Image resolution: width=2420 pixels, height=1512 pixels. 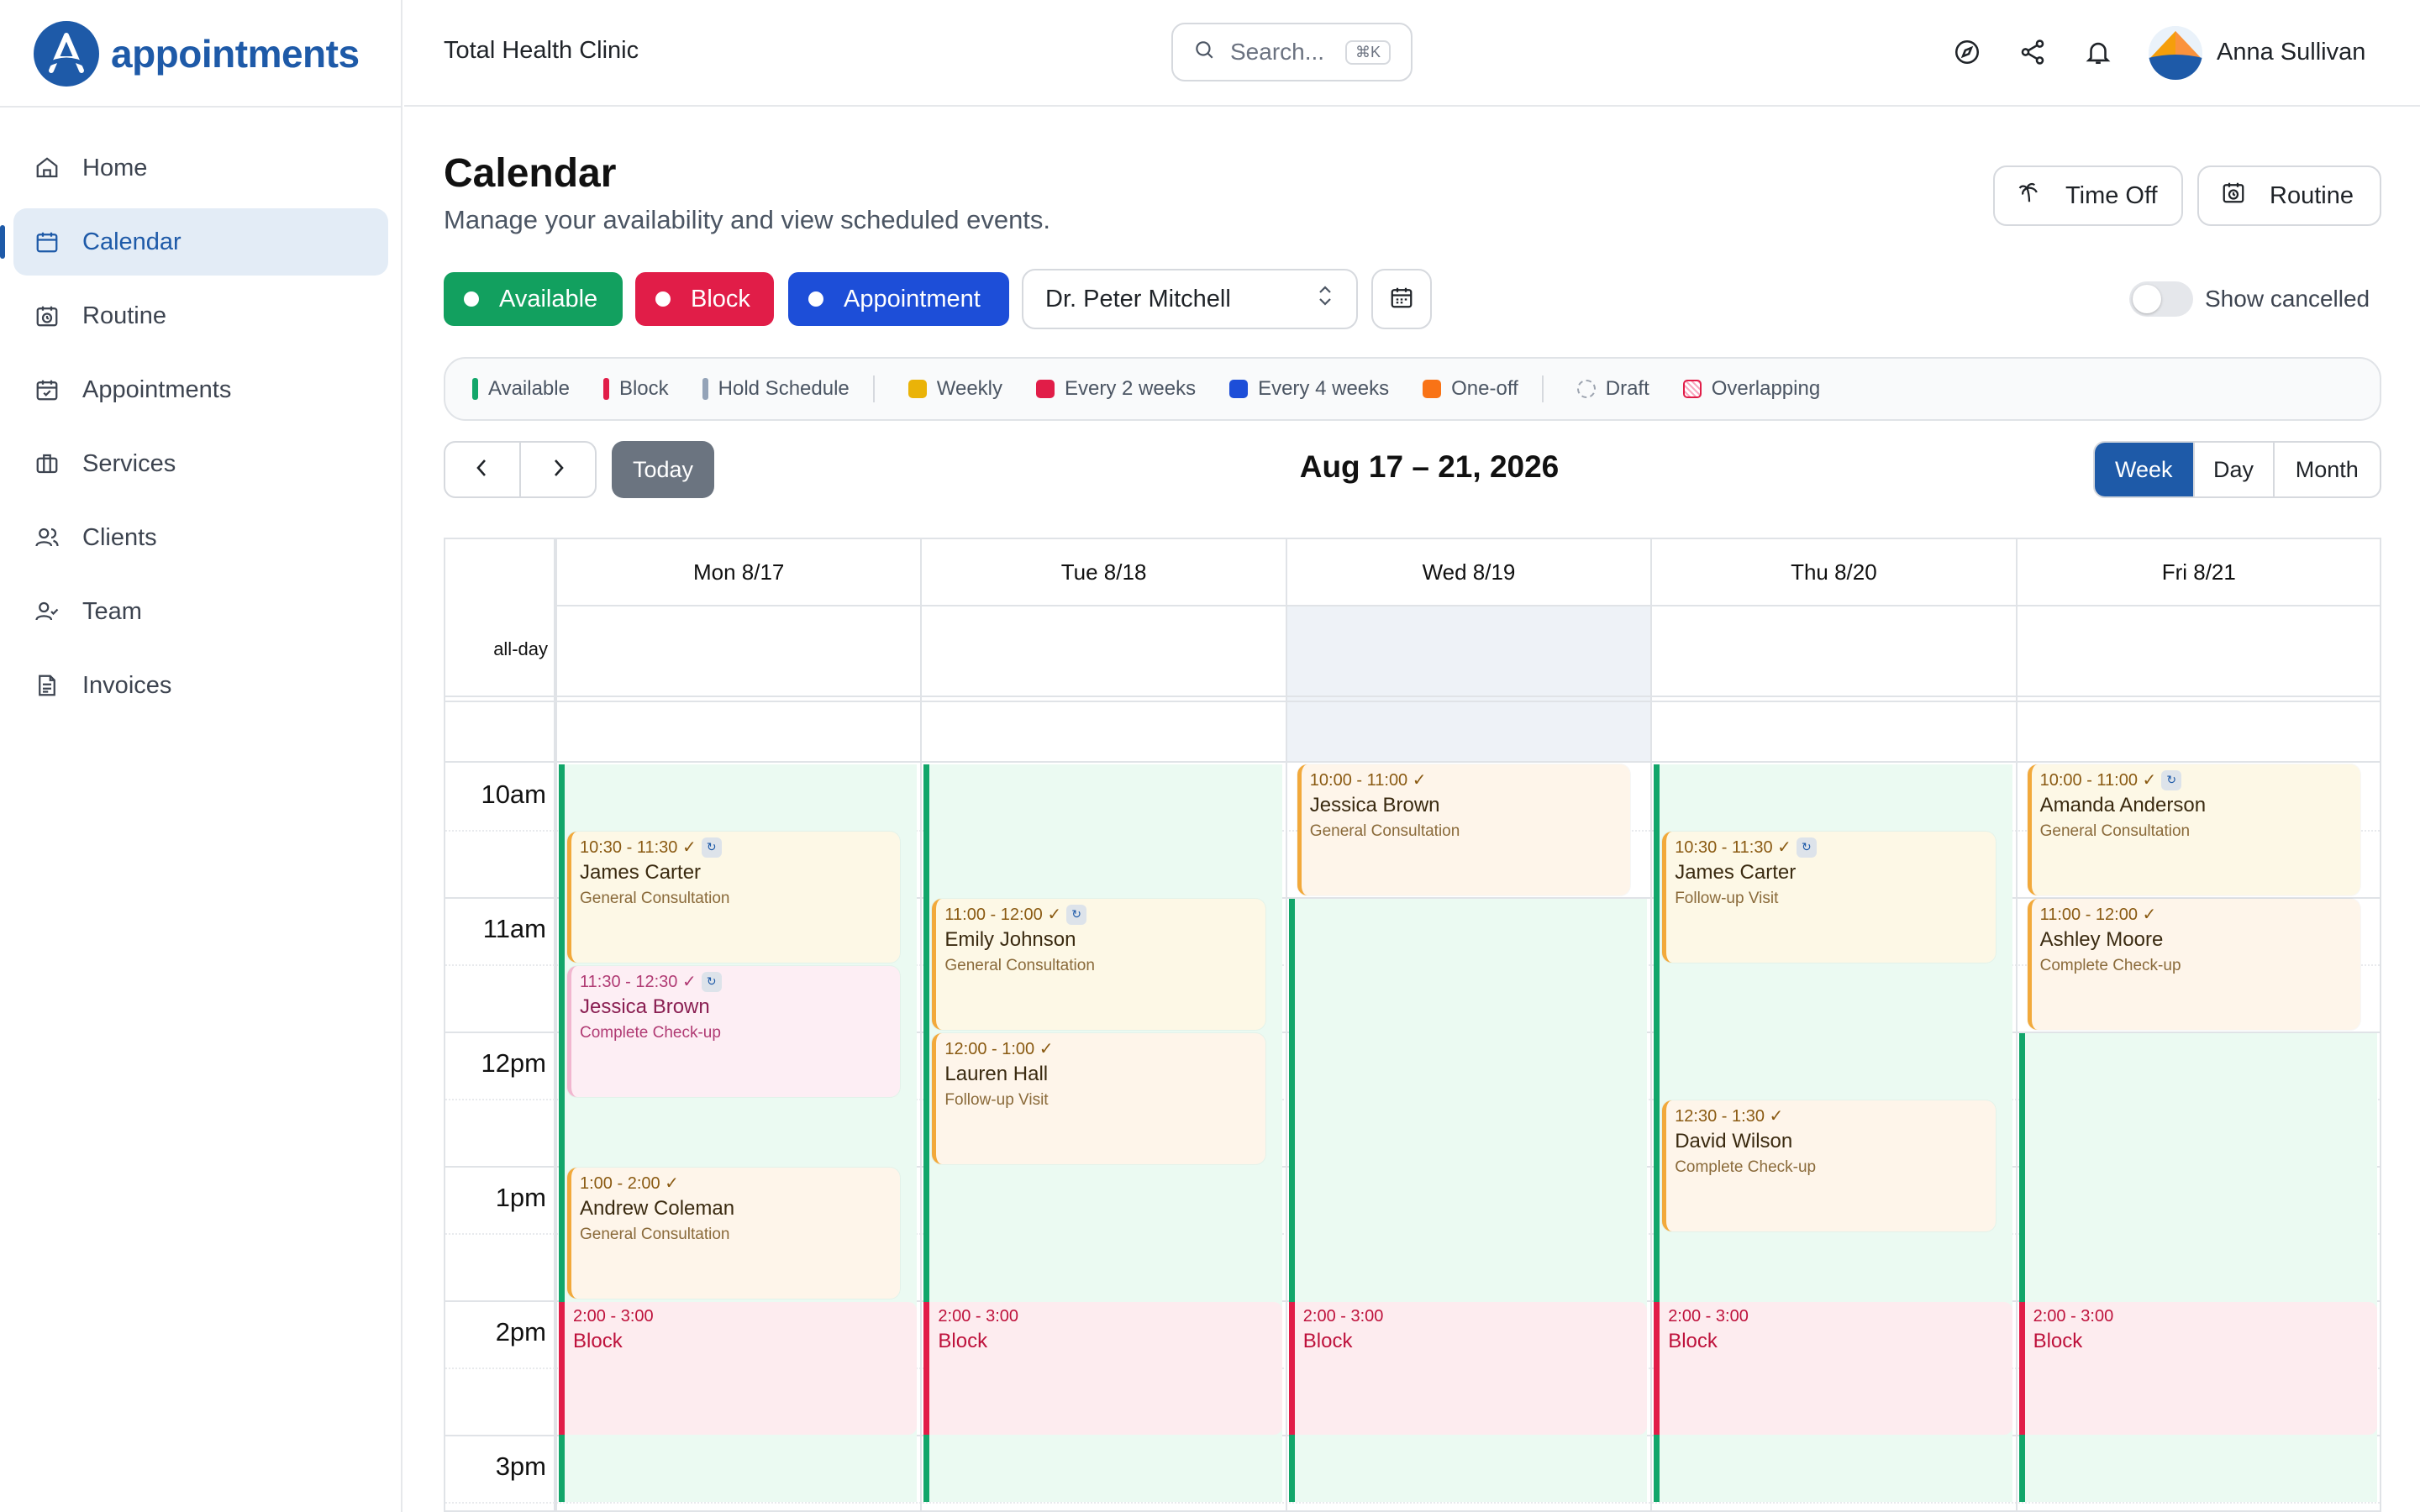 What do you see at coordinates (157, 389) in the screenshot?
I see `sidebar-item-label: Appointments` at bounding box center [157, 389].